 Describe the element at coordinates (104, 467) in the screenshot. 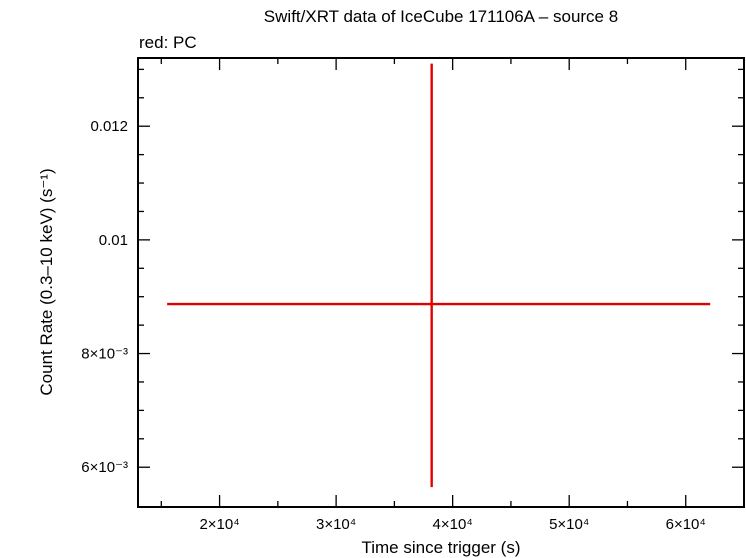

I see `y-tick-label: 6×10⁻³` at that location.